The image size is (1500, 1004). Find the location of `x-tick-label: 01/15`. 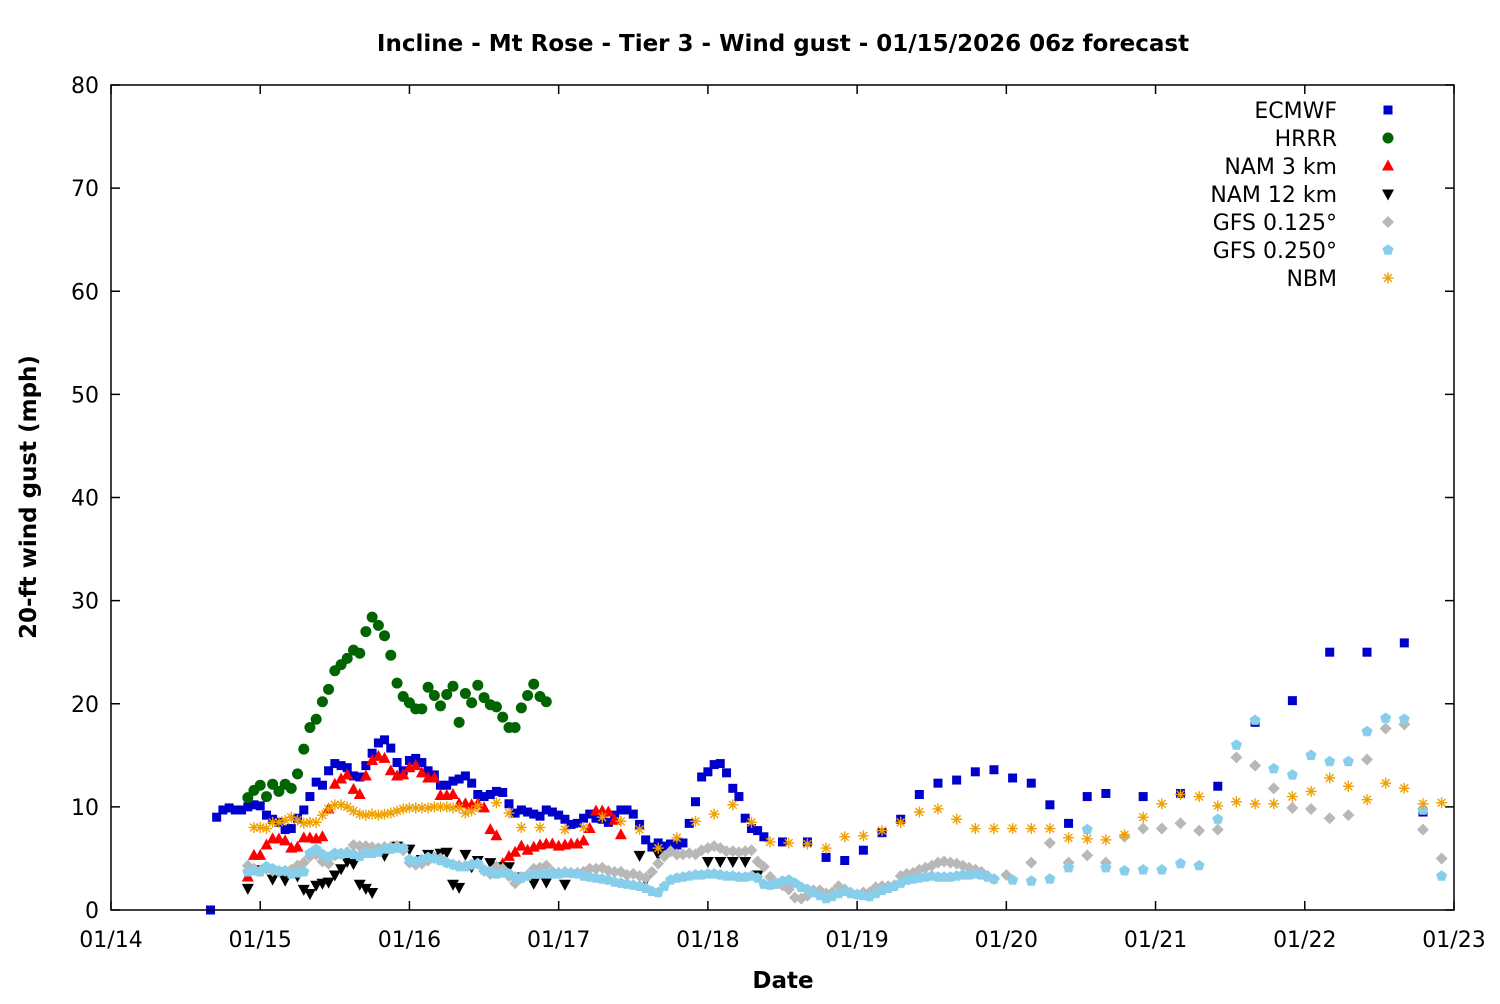

x-tick-label: 01/15 is located at coordinates (260, 940).